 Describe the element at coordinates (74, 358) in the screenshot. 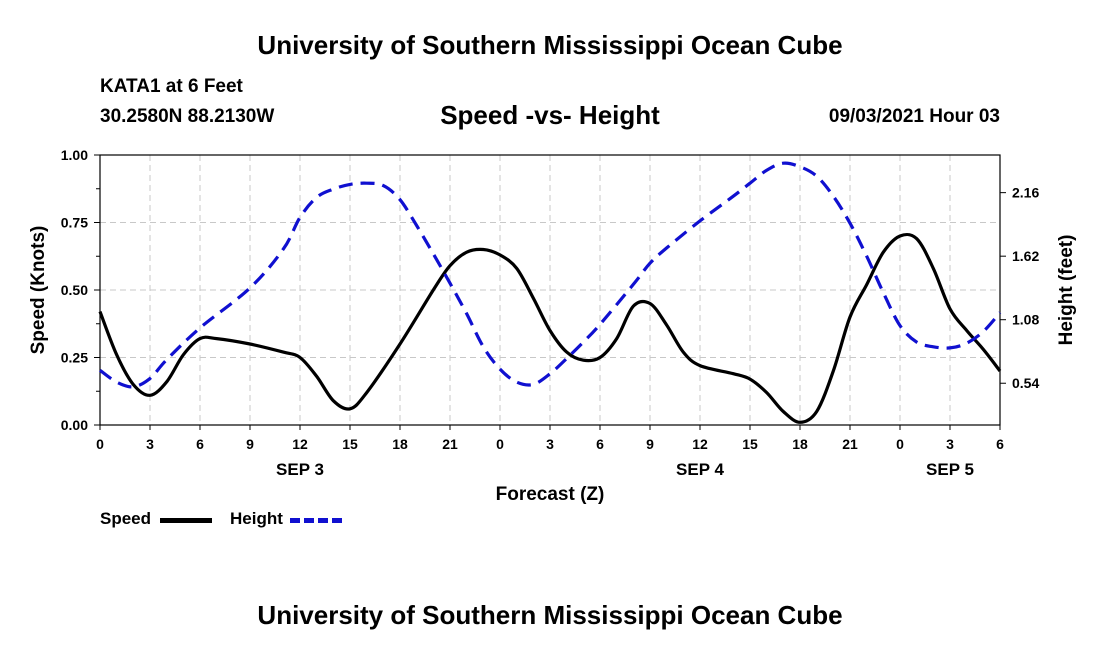

I see `y-left-tick-label: 0.25` at that location.